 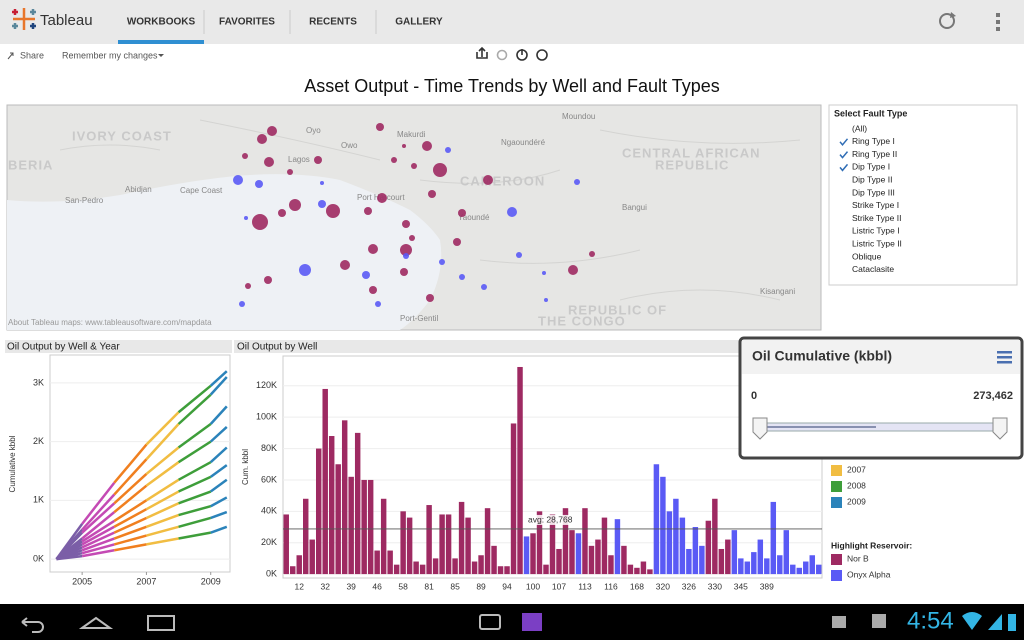 I want to click on filter-option: Dip Type II, so click(x=872, y=179).